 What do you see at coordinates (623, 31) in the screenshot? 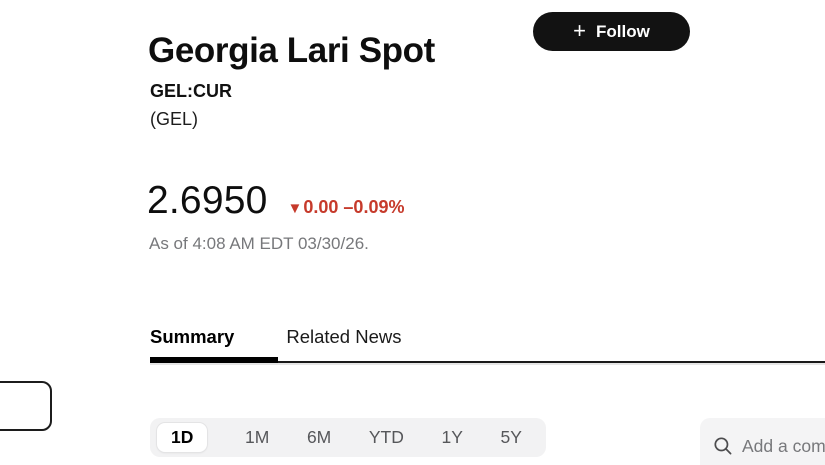
I see `follow-button-label: Follow` at bounding box center [623, 31].